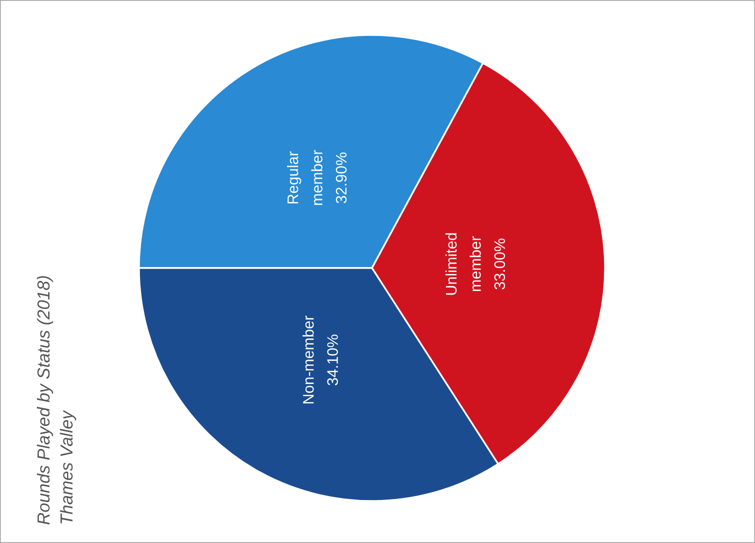 The width and height of the screenshot is (755, 543). I want to click on text: Rounds Played by Status (2018), so click(45, 400).